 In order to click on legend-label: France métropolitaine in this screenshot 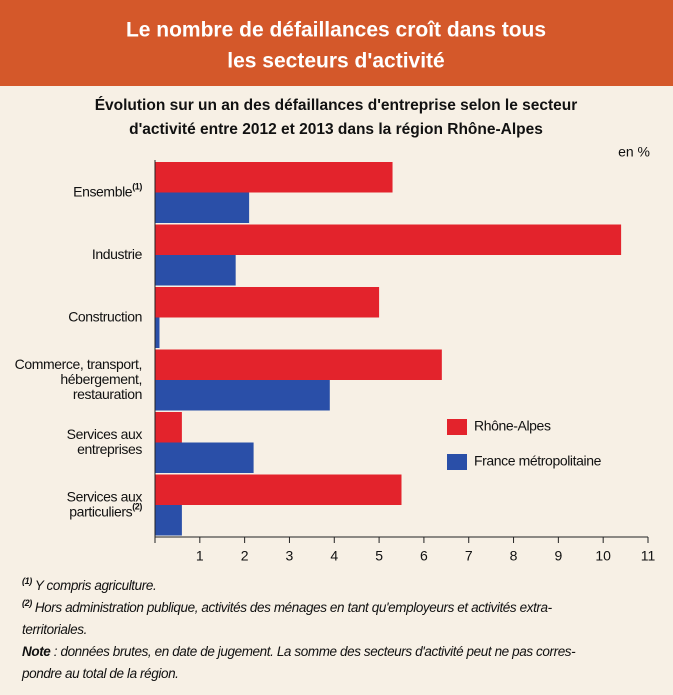, I will do `click(538, 461)`.